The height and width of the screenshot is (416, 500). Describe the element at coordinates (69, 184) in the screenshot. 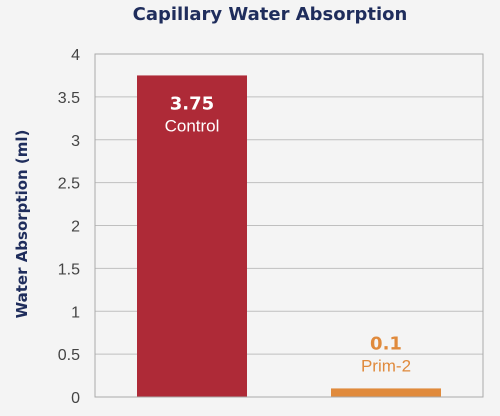

I see `y-tick-label: 2.5` at that location.